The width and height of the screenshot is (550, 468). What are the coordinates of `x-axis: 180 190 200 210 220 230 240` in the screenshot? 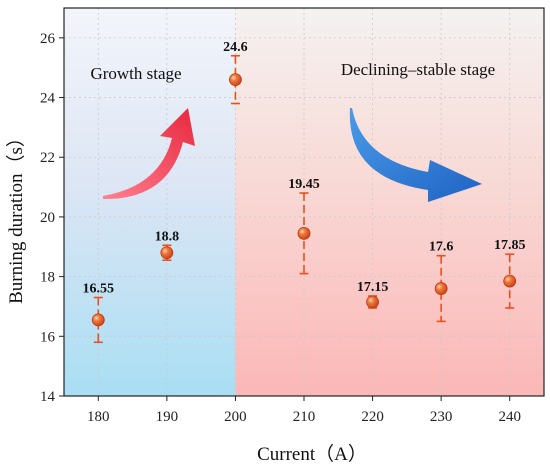 It's located at (304, 410).